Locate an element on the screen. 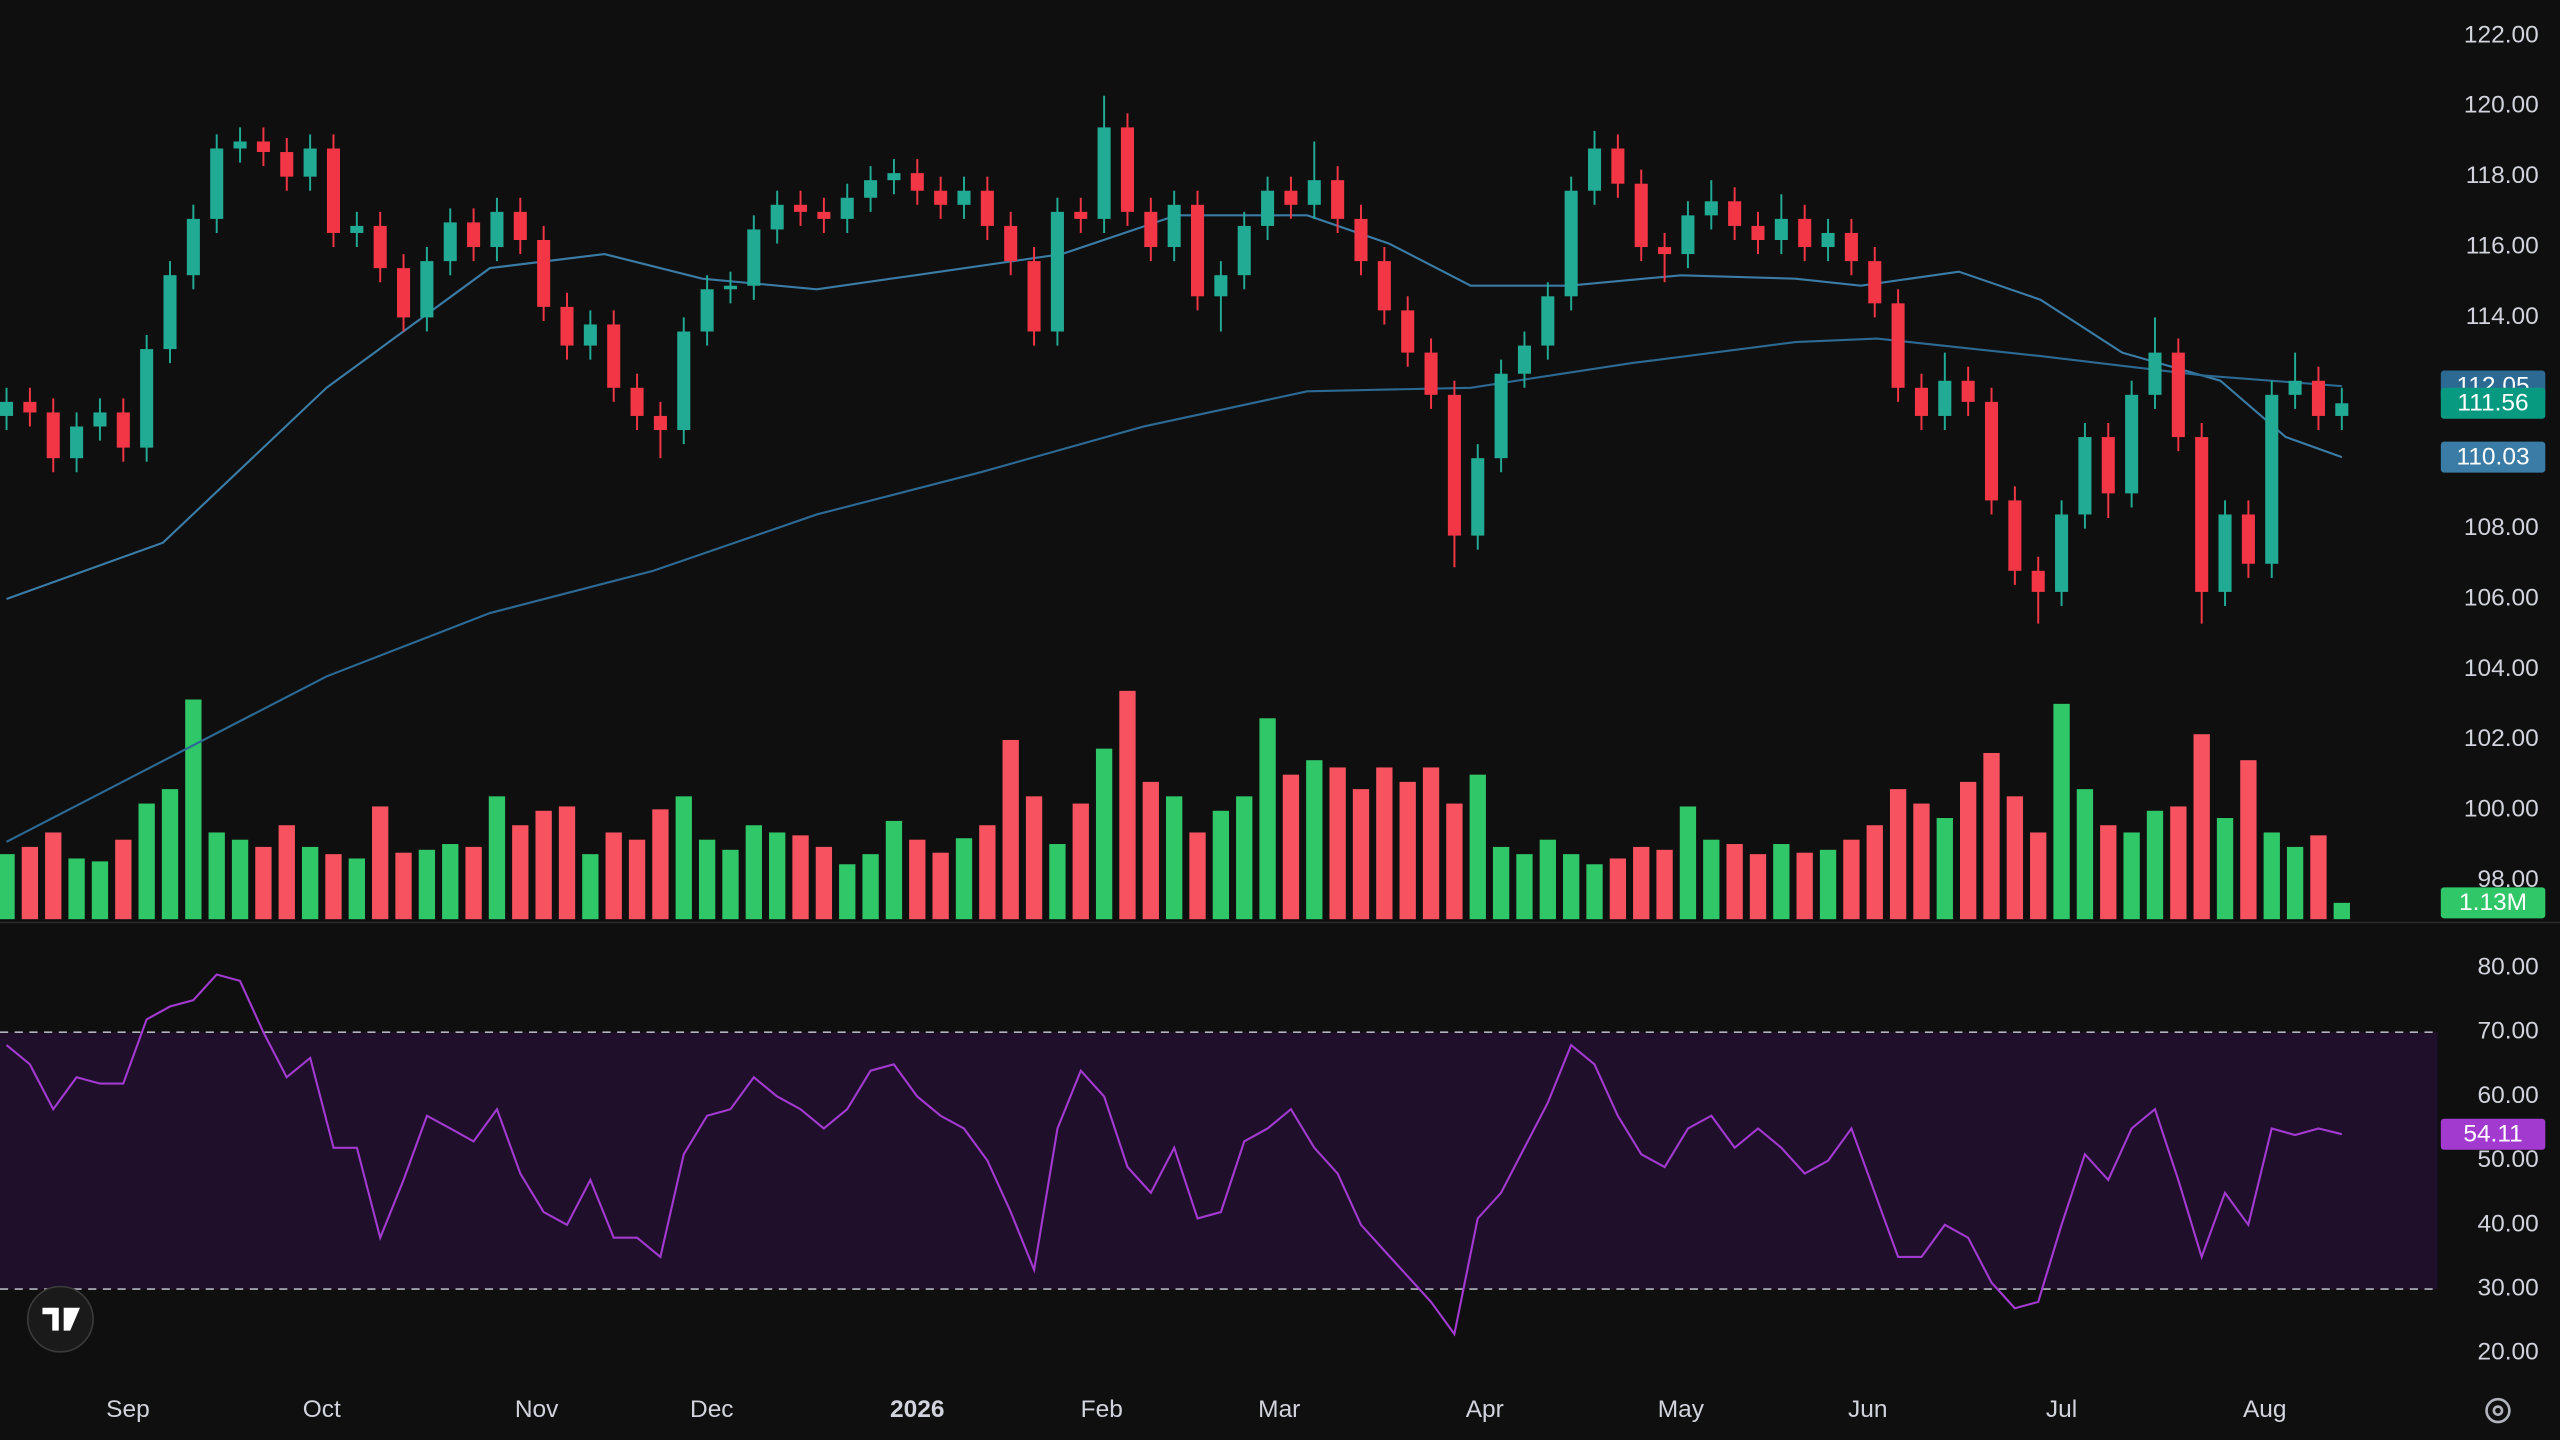 The image size is (2560, 1440). logo is located at coordinates (60, 1319).